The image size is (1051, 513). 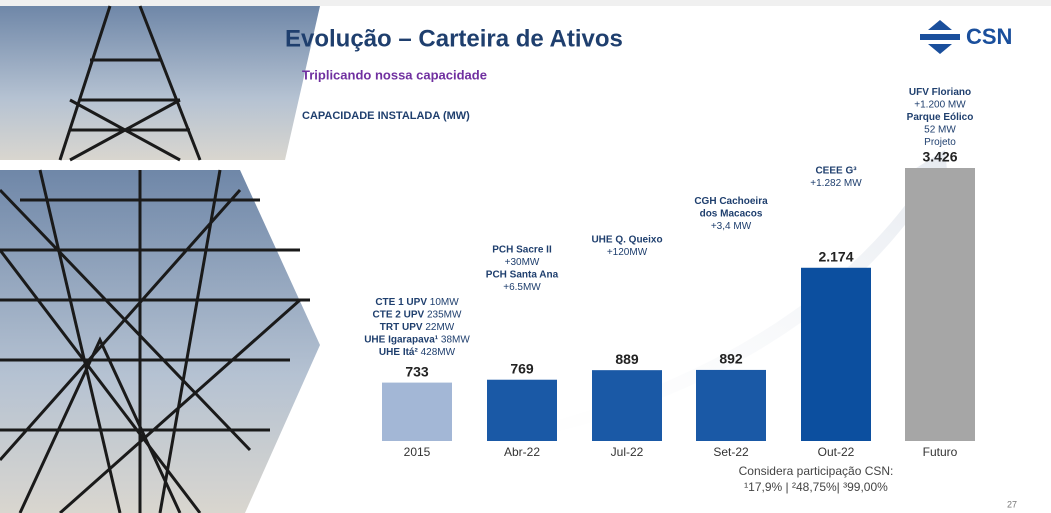 I want to click on logo: CSN, so click(x=966, y=37).